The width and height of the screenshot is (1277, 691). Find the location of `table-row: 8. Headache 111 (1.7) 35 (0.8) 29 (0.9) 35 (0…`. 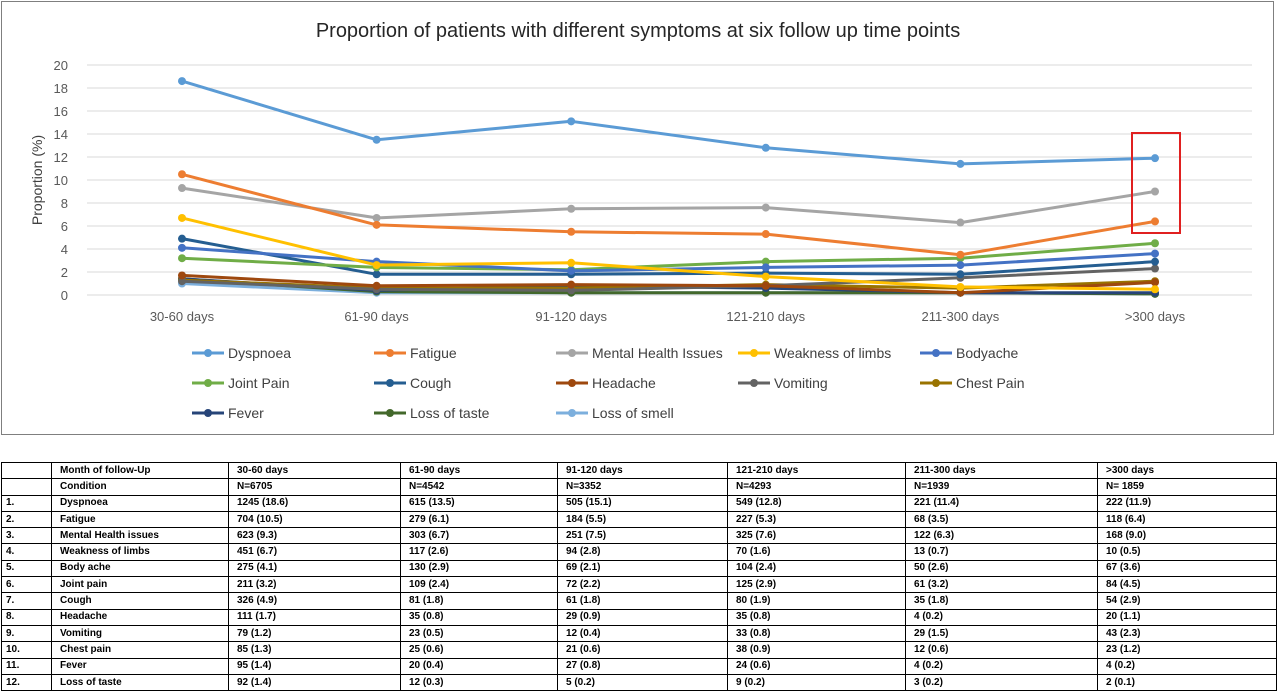

table-row: 8. Headache 111 (1.7) 35 (0.8) 29 (0.9) 35 (0… is located at coordinates (639, 617).